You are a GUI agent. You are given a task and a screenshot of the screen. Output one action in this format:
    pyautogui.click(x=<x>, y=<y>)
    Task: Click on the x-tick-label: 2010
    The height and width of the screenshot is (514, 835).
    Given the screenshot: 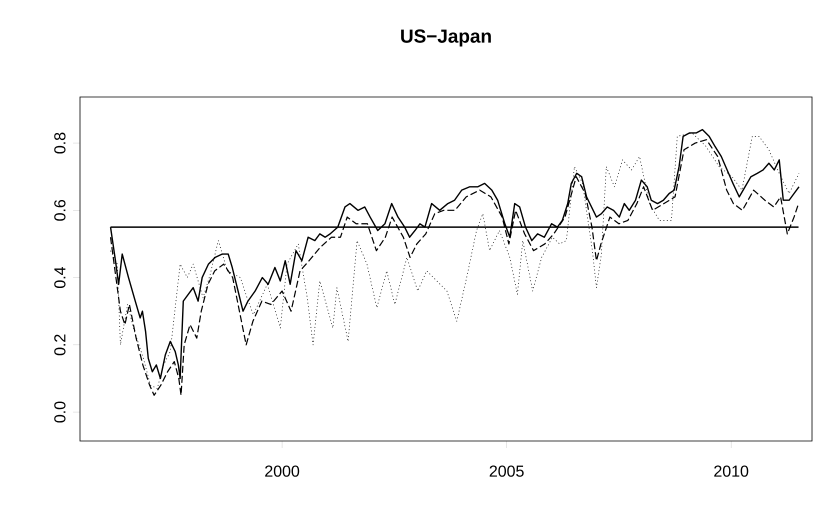 What is the action you would take?
    pyautogui.click(x=731, y=471)
    